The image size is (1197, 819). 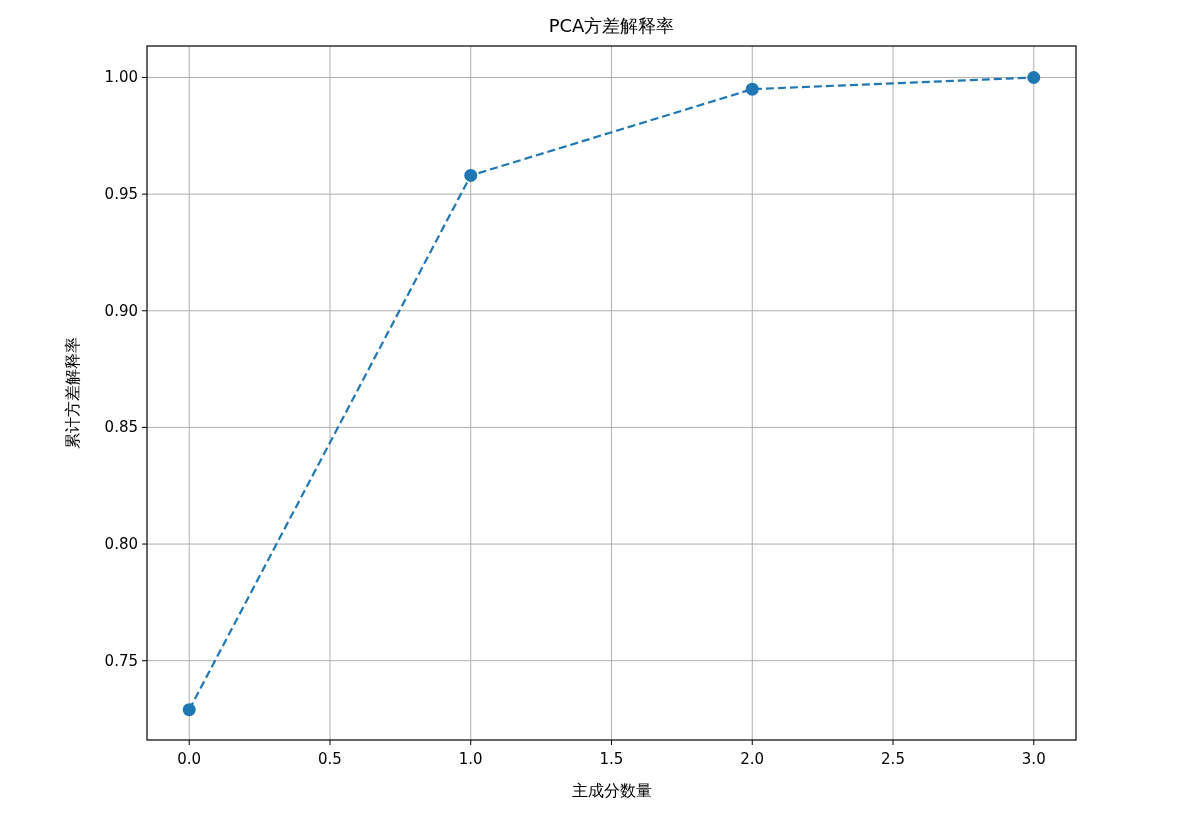 What do you see at coordinates (121, 194) in the screenshot?
I see `y-tick-label: 0.95` at bounding box center [121, 194].